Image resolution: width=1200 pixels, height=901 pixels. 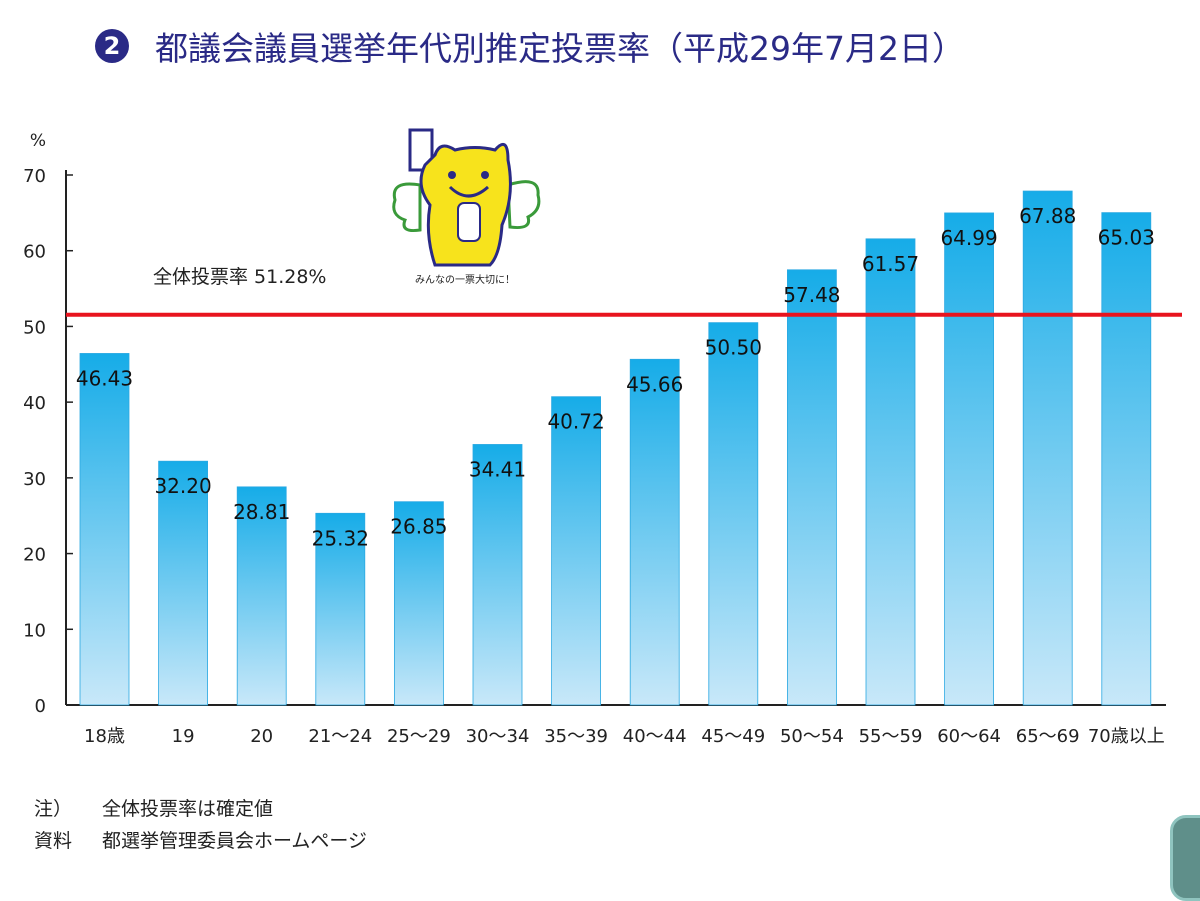 I want to click on data-label: 25.32, so click(x=340, y=538).